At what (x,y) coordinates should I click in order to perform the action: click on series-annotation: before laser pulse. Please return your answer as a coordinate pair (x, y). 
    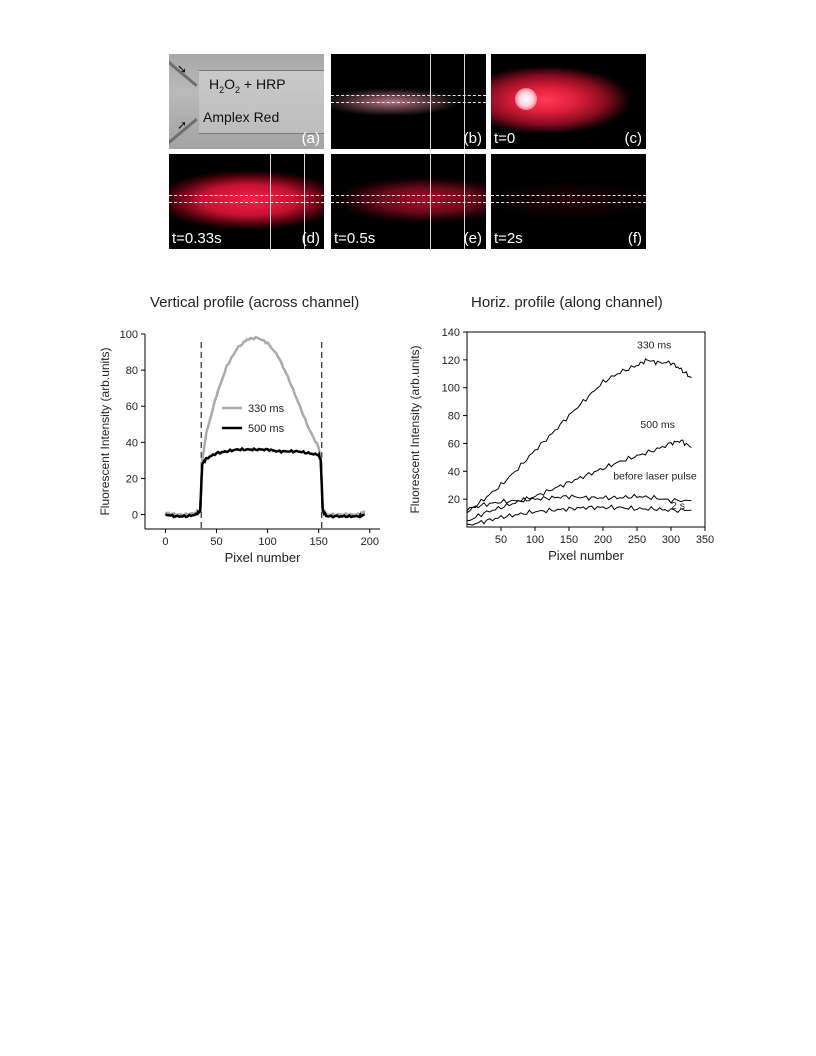
    Looking at the image, I should click on (655, 477).